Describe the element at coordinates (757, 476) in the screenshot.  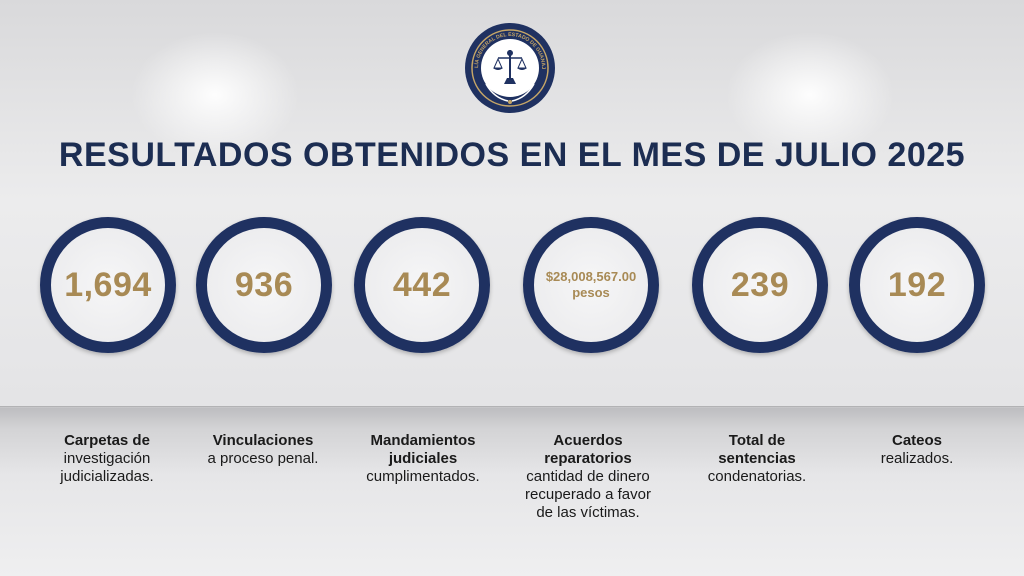
I see `stat-label-line: condenatorias.` at that location.